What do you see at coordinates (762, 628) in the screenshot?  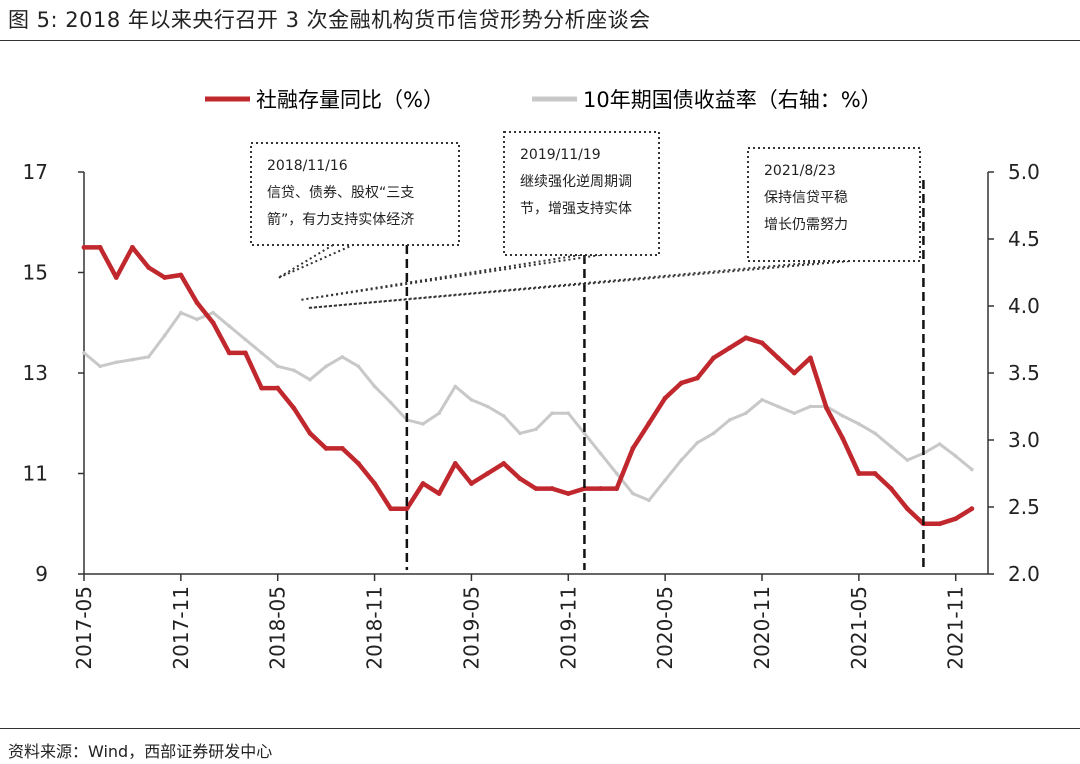 I see `x-tick-label: 2020-11` at bounding box center [762, 628].